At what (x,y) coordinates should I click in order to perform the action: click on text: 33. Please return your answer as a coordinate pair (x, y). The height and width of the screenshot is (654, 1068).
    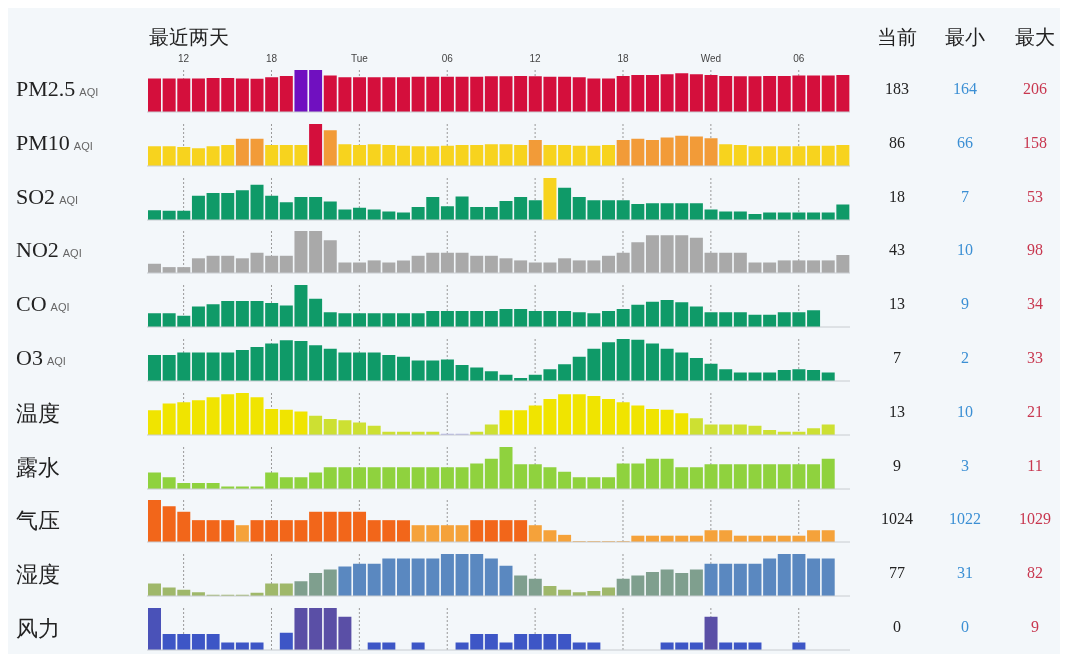
    Looking at the image, I should click on (1035, 358).